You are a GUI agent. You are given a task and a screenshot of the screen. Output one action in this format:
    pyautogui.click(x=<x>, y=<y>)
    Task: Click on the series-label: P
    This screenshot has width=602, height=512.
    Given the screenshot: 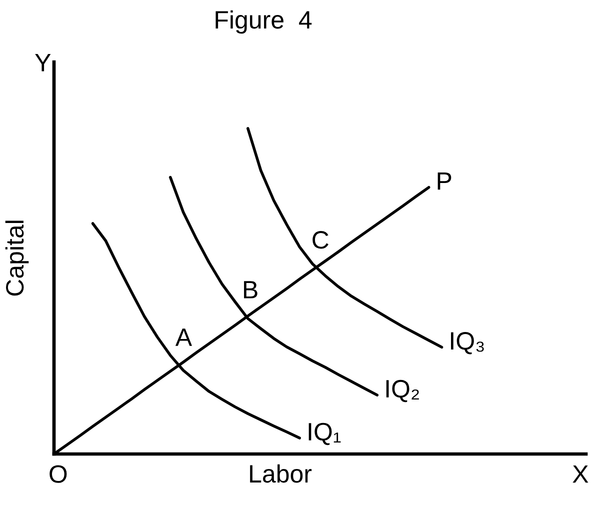 What is the action you would take?
    pyautogui.click(x=445, y=181)
    